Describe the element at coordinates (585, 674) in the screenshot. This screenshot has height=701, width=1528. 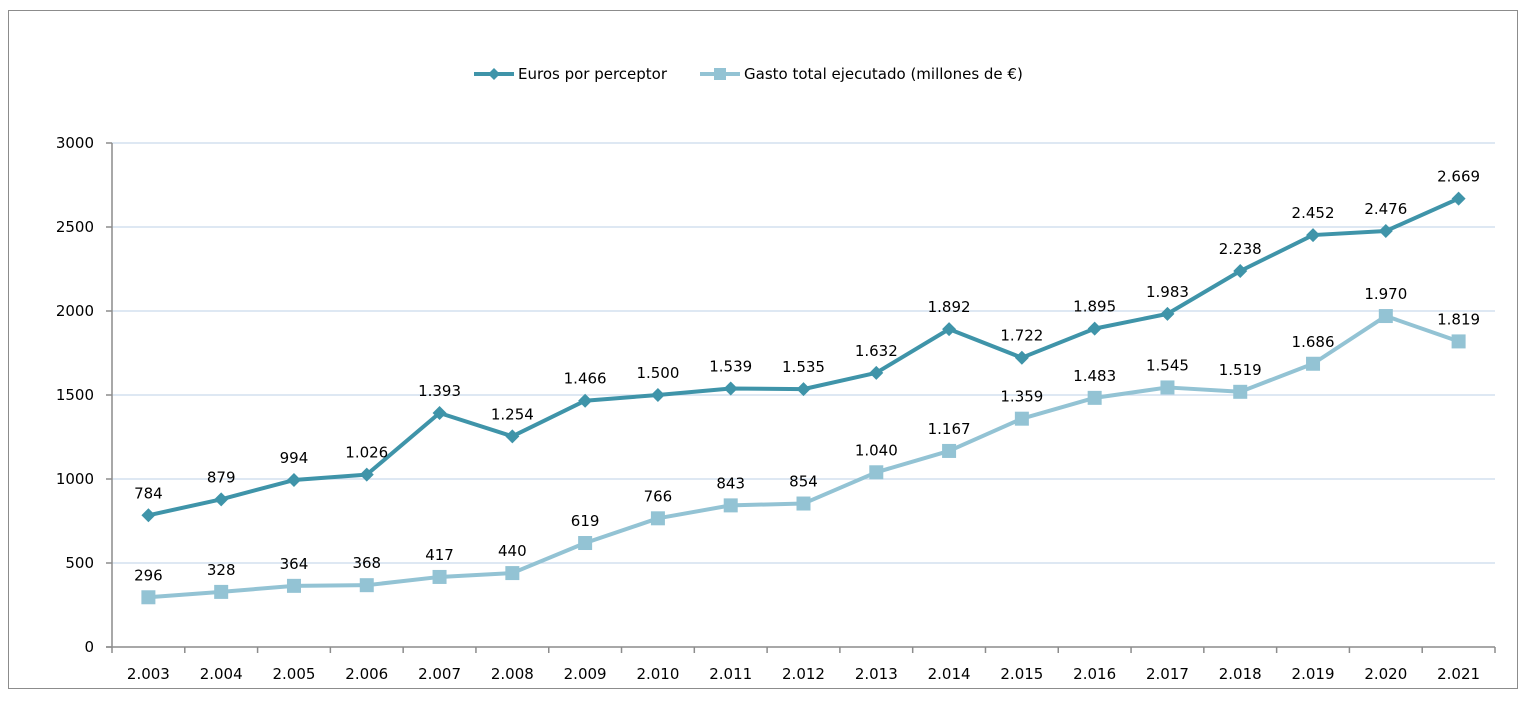
I see `x-tick-label-2-009: 2.009` at that location.